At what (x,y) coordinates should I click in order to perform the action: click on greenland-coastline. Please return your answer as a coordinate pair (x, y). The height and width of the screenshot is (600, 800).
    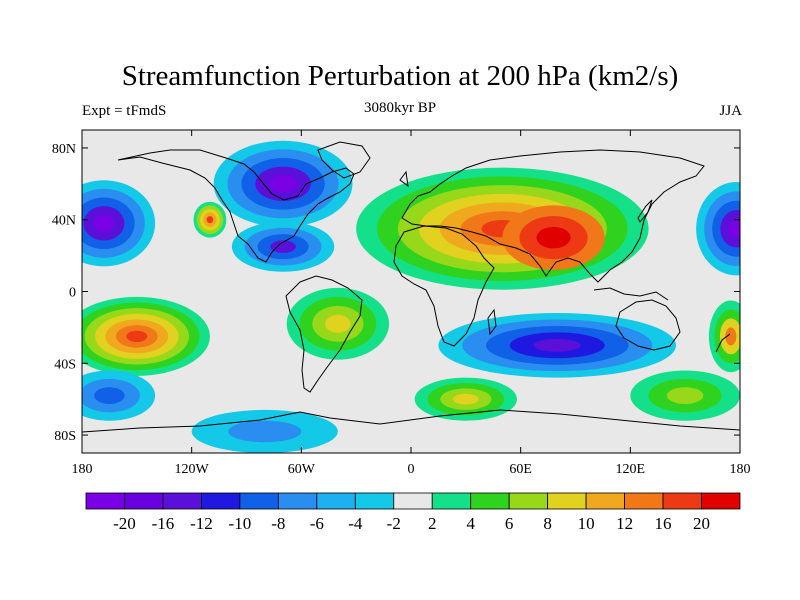
    Looking at the image, I should click on (344, 160).